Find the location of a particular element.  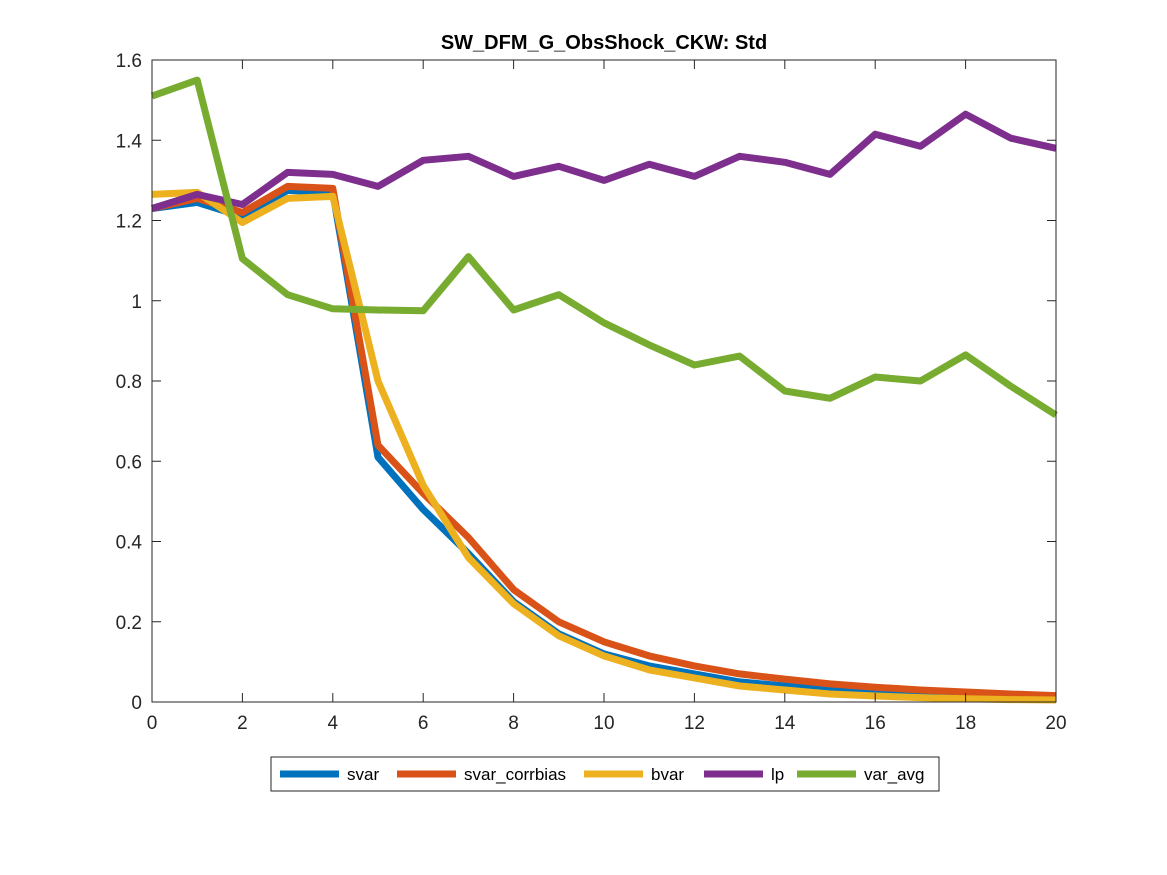

series-line-lp is located at coordinates (603, 161).